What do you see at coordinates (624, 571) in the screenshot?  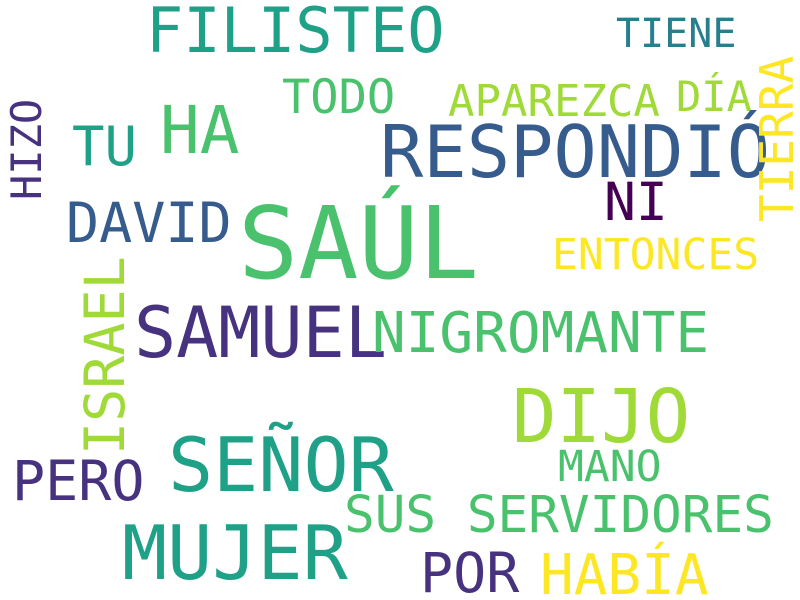 I see `word-habia: HABÍA` at bounding box center [624, 571].